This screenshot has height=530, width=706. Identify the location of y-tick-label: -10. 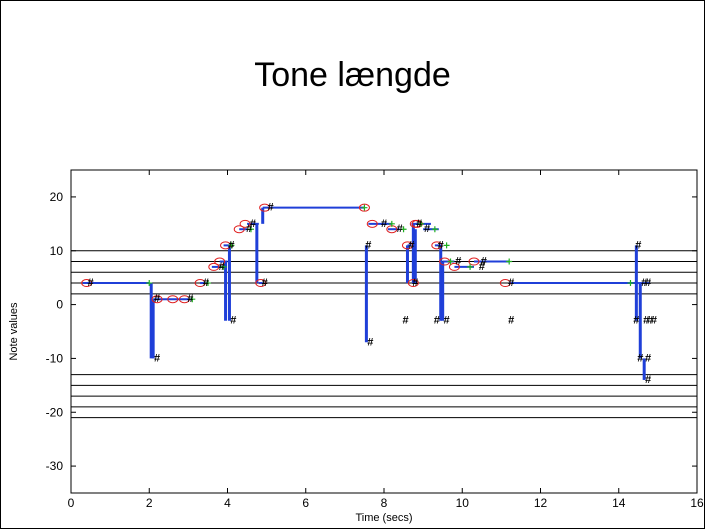
(55, 358).